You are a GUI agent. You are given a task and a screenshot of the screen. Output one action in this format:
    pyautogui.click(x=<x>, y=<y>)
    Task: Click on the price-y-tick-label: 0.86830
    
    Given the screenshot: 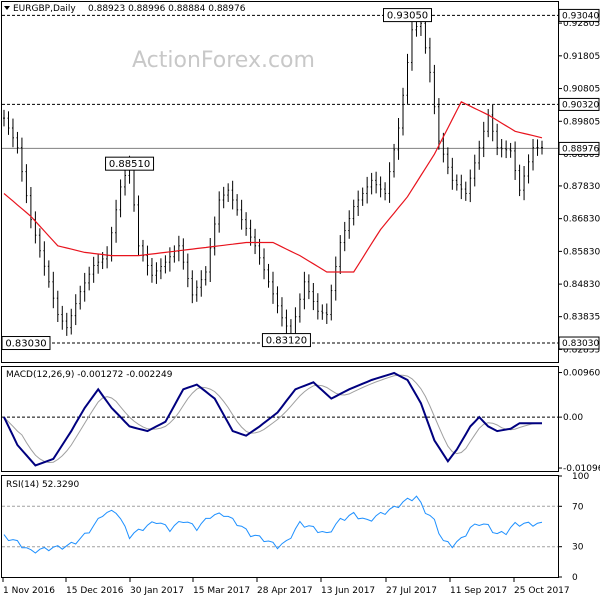 What is the action you would take?
    pyautogui.click(x=581, y=220)
    